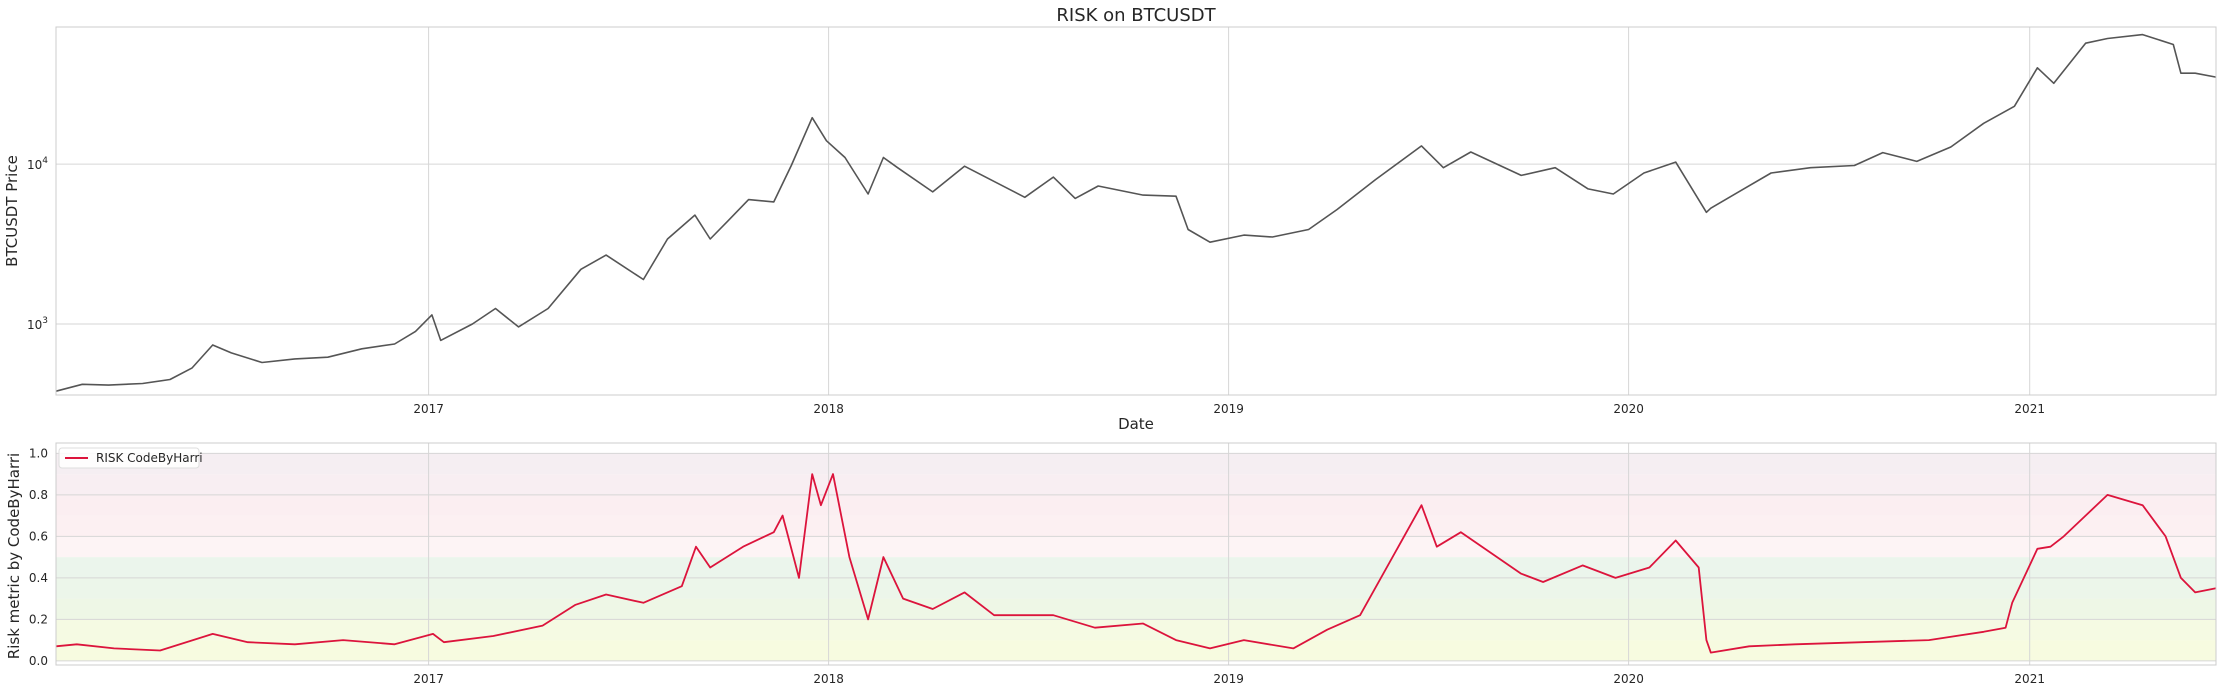  What do you see at coordinates (38, 495) in the screenshot?
I see `risk-y-tick-0.8: 0.8` at bounding box center [38, 495].